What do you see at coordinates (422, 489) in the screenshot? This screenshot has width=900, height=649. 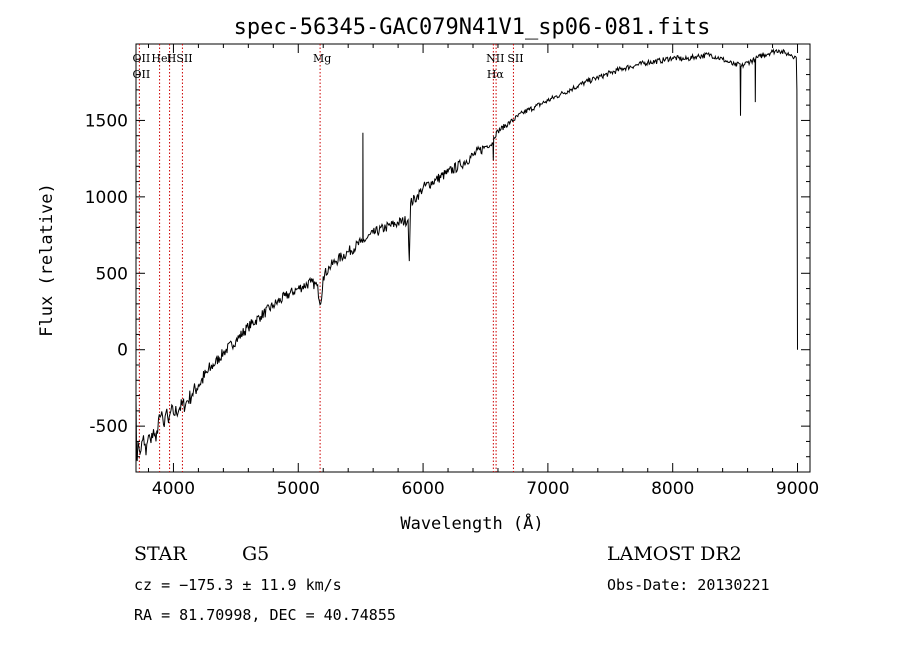 I see `x-tick-label: 6000` at bounding box center [422, 489].